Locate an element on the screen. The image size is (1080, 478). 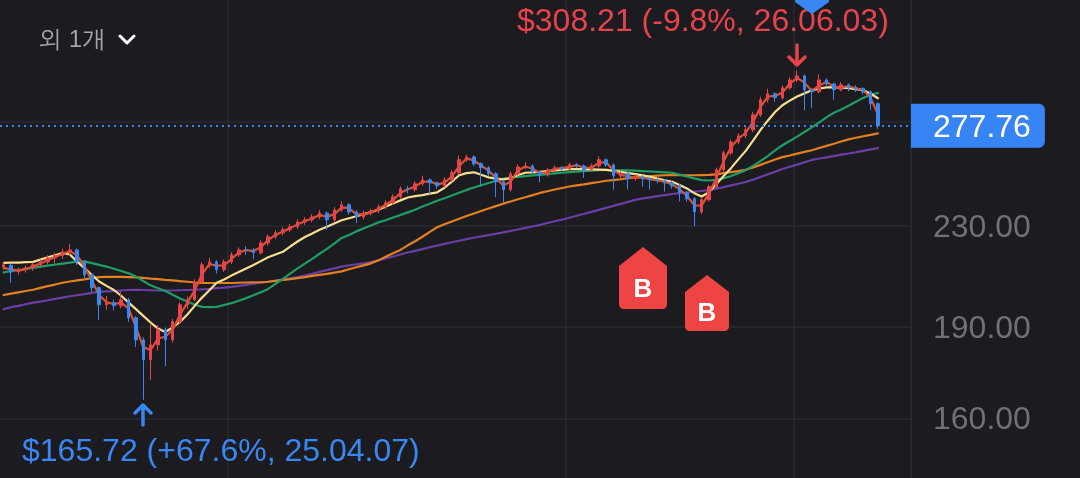
y-tick-label: 230.00 is located at coordinates (982, 225).